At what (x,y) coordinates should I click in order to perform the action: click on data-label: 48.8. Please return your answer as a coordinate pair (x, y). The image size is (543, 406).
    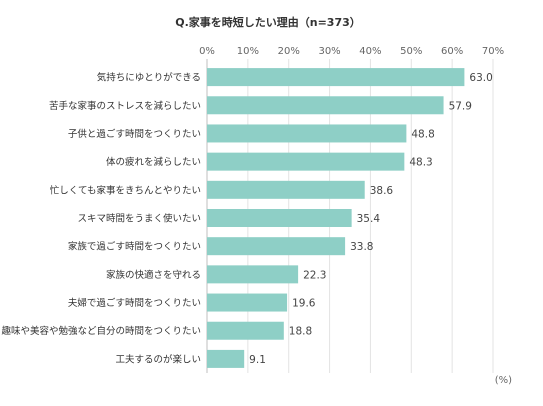
    Looking at the image, I should click on (422, 134).